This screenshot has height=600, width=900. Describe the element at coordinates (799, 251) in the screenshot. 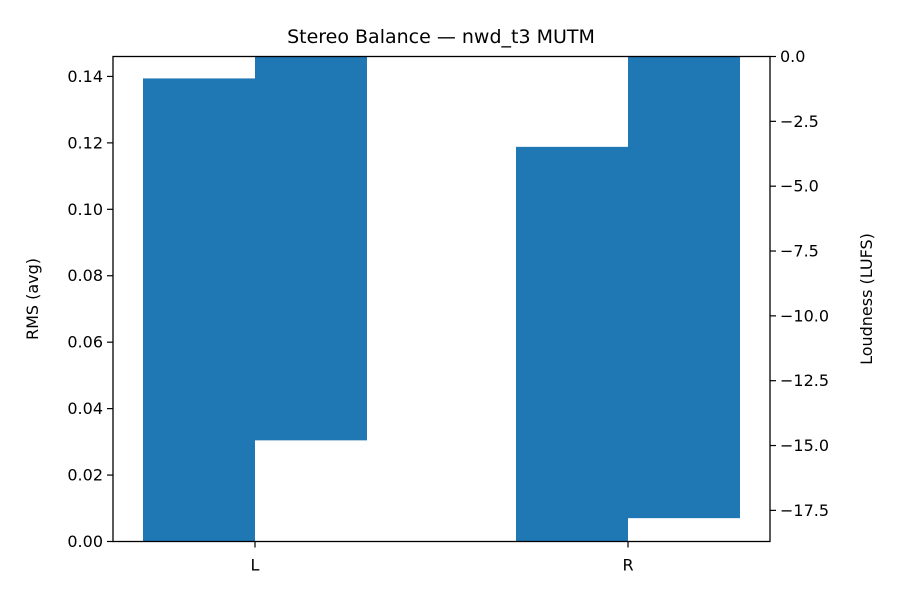

I see `right-tick-label: −7.5` at that location.